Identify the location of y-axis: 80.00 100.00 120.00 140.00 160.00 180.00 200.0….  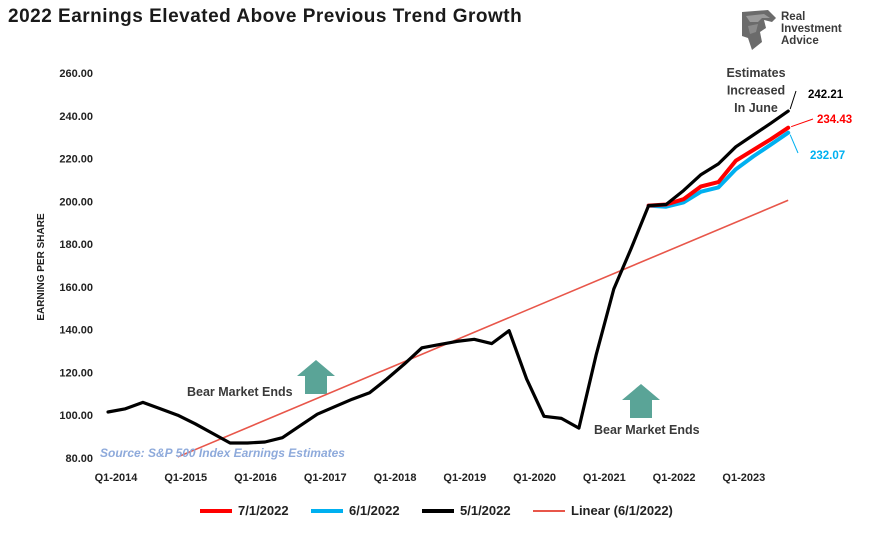
(64, 266).